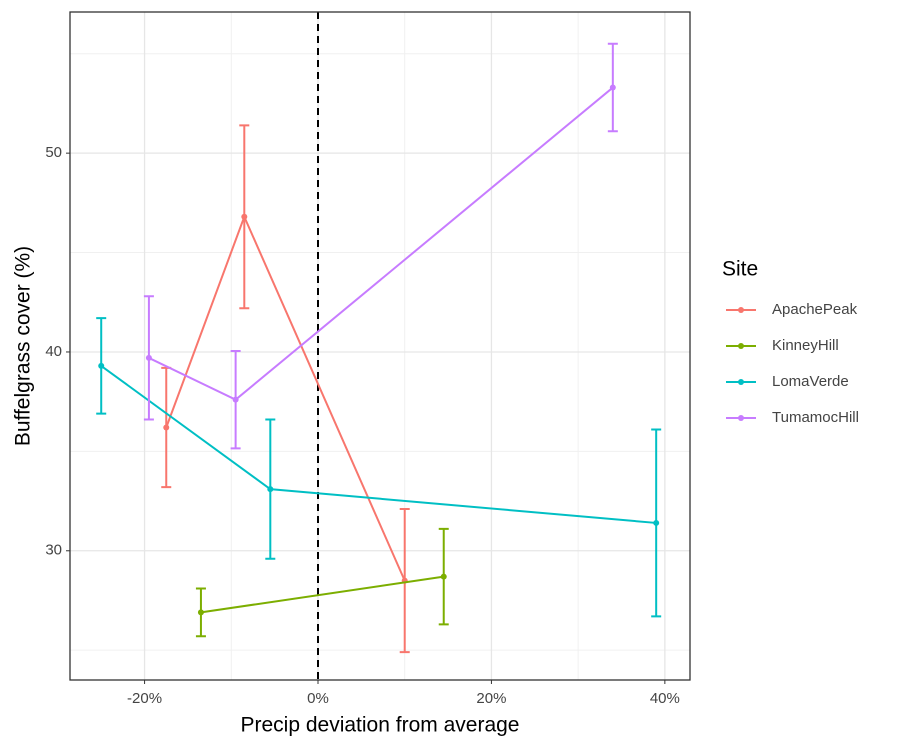  Describe the element at coordinates (23, 346) in the screenshot. I see `y-axis-title: Buffelgrass cover (%)` at that location.